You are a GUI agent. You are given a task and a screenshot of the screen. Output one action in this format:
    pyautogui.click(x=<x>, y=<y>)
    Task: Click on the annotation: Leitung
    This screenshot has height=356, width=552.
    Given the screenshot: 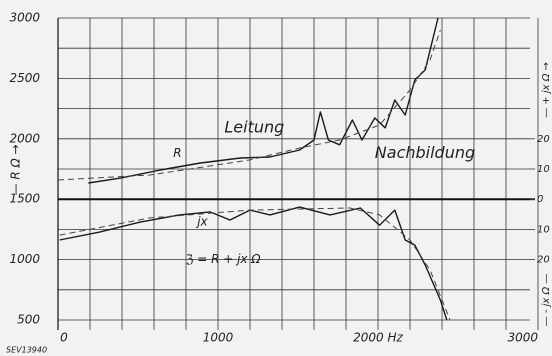 What is the action you would take?
    pyautogui.click(x=254, y=126)
    